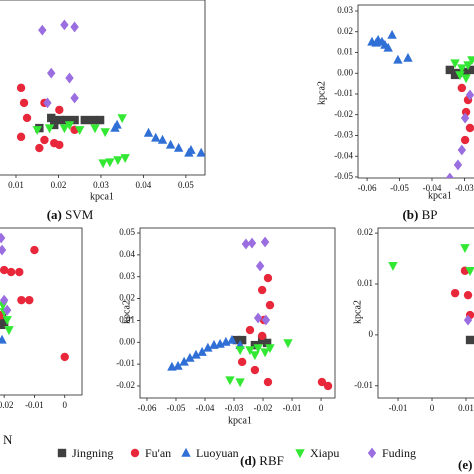 The width and height of the screenshot is (474, 474). Describe the element at coordinates (158, 453) in the screenshot. I see `legend-label: Fu'an` at that location.